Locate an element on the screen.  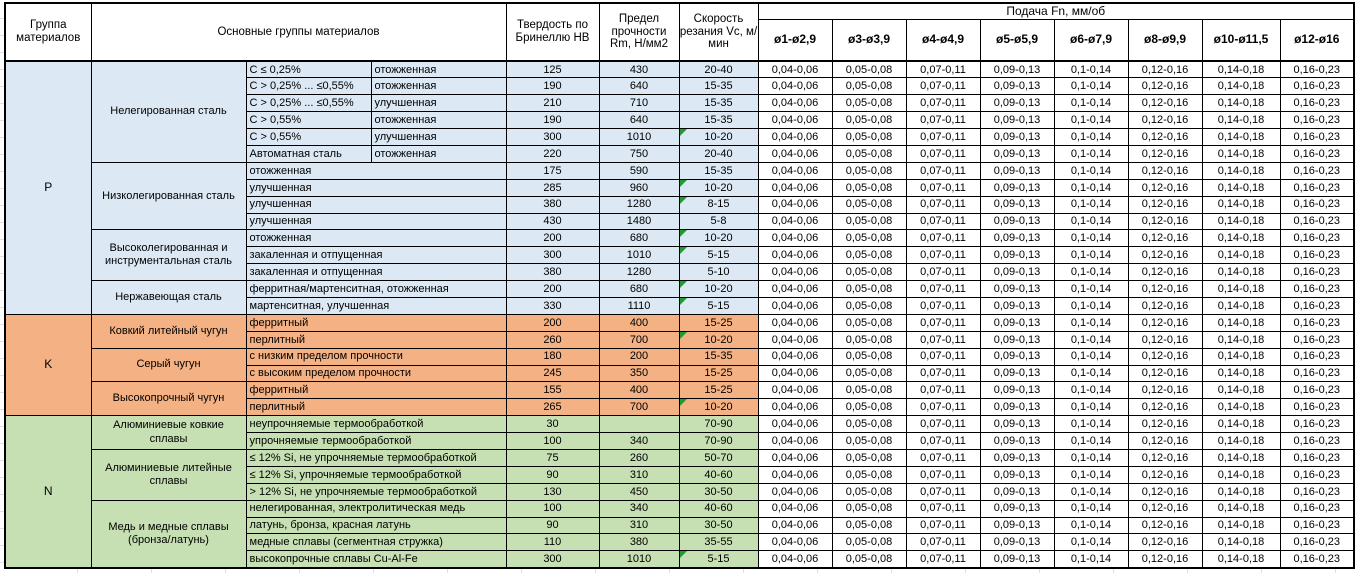
hardness-hb-cell: 30 is located at coordinates (552, 424).